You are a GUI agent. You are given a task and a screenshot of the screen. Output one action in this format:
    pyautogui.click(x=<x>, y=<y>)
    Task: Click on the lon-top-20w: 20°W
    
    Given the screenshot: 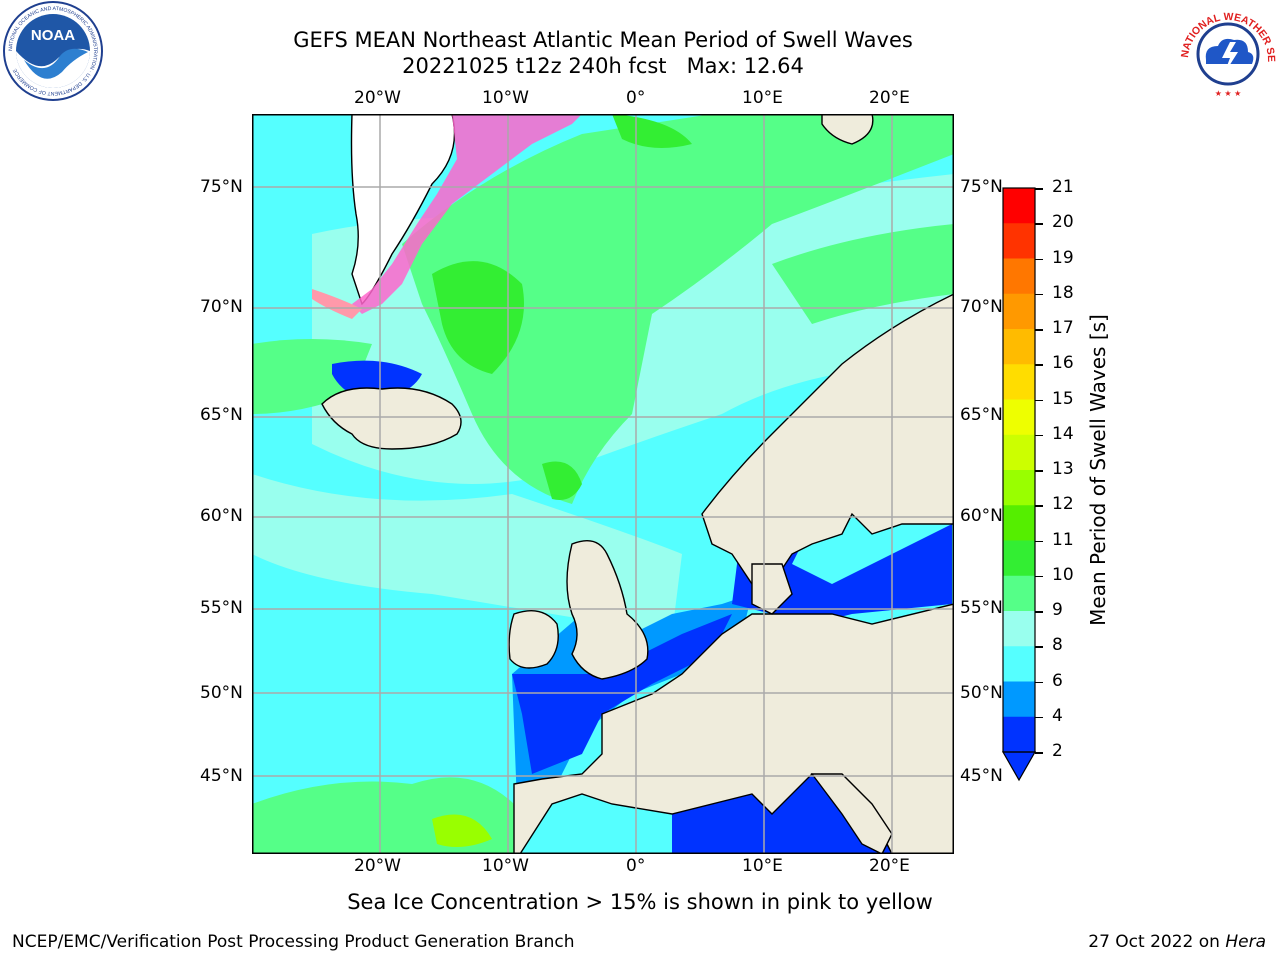 What is the action you would take?
    pyautogui.click(x=377, y=98)
    